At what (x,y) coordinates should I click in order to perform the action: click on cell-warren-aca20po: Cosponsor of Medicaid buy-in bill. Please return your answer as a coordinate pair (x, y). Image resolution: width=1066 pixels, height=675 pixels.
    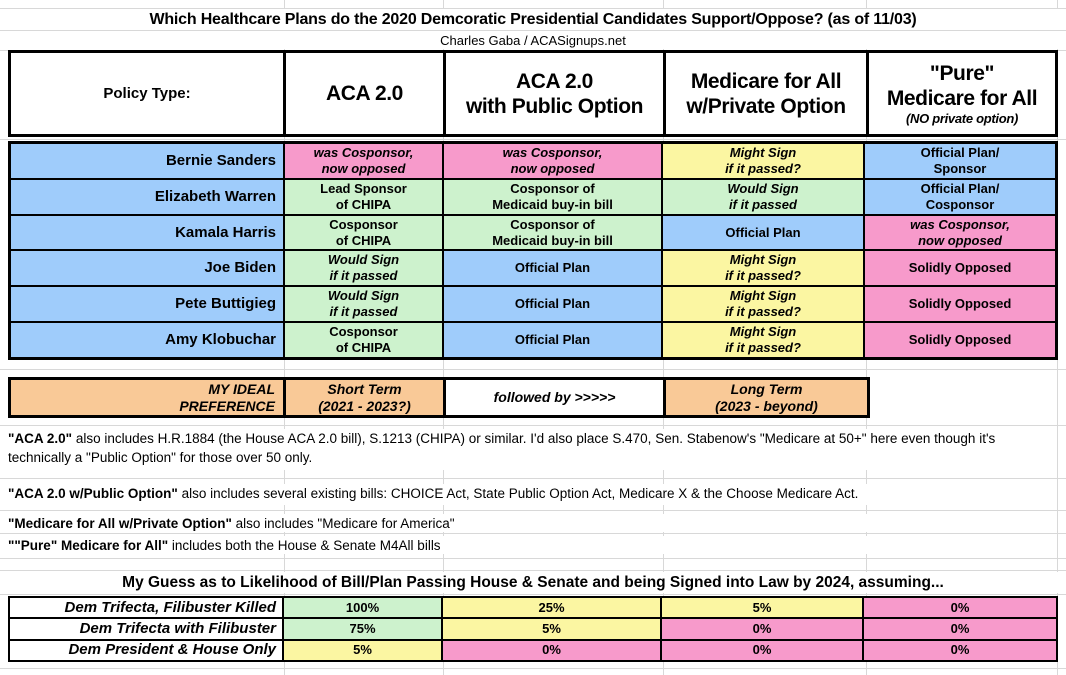
    Looking at the image, I should click on (552, 196).